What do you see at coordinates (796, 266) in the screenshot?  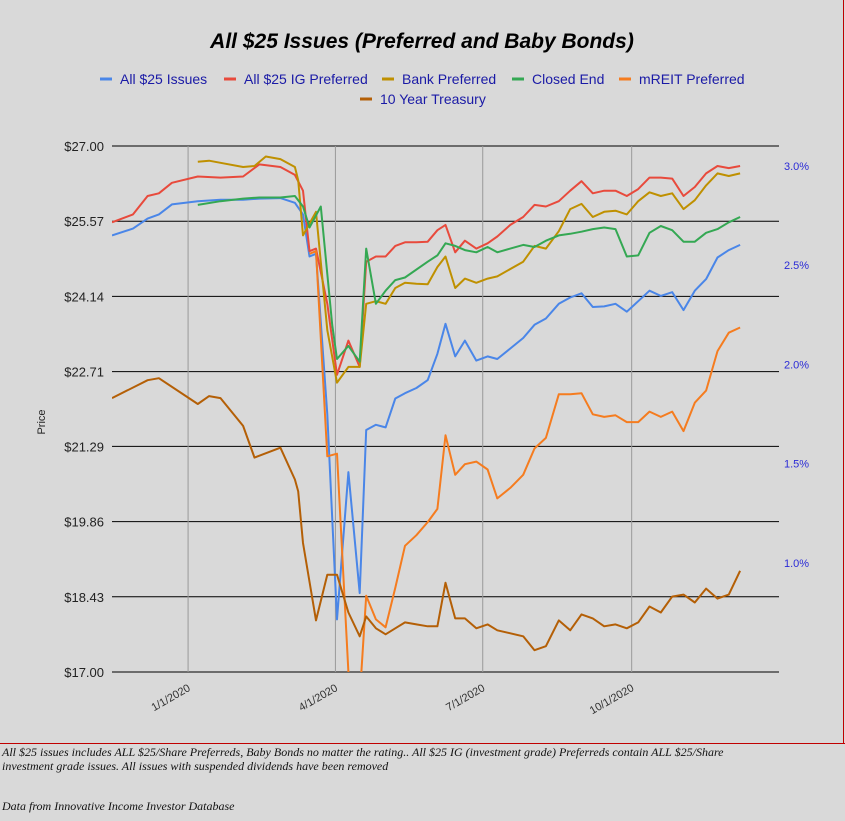 I see `y2-tick-label: 2.5%` at bounding box center [796, 266].